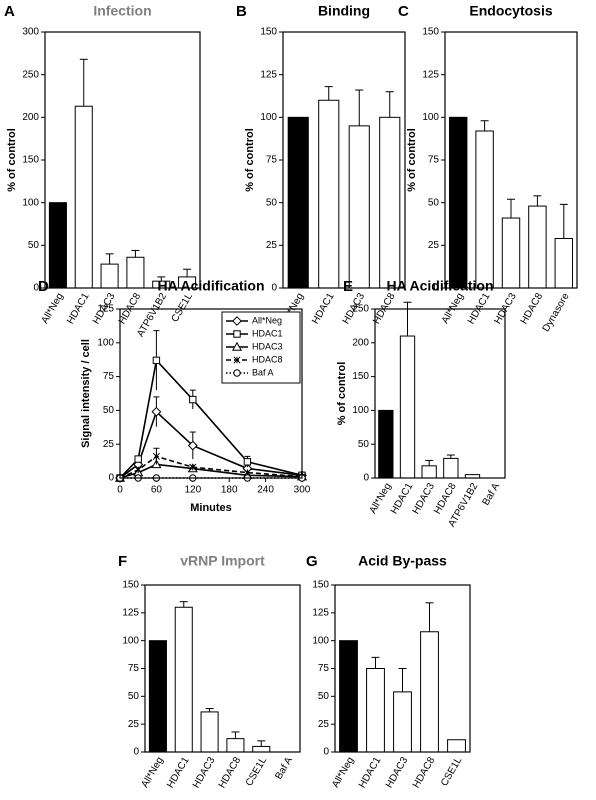  What do you see at coordinates (312, 561) in the screenshot?
I see `panel-label: G` at bounding box center [312, 561].